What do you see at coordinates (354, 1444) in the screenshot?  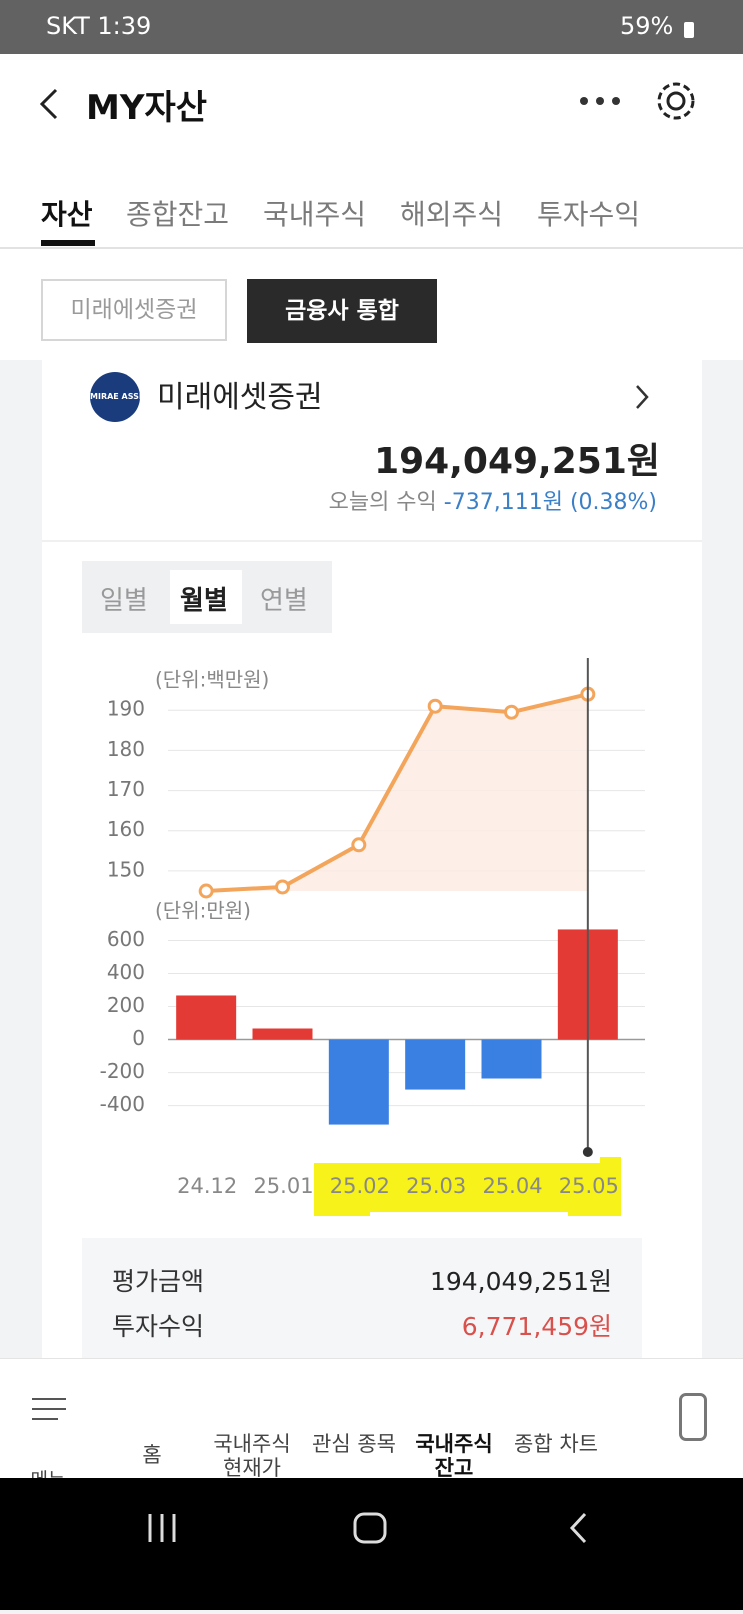 I see `nav-item: 관심 종목` at bounding box center [354, 1444].